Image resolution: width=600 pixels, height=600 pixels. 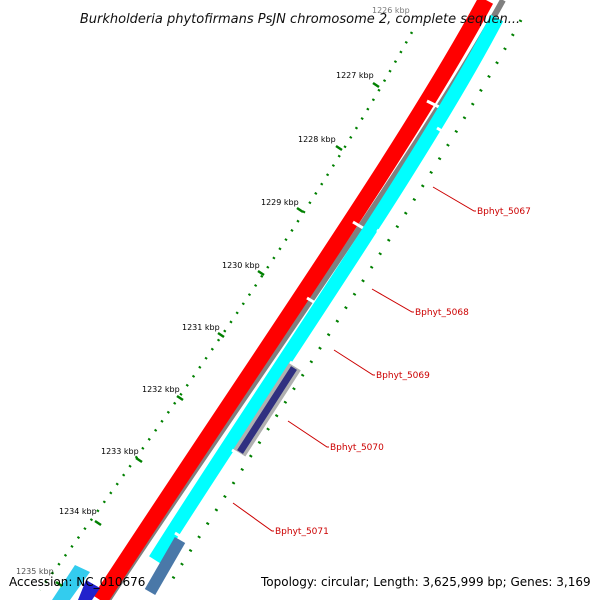 What do you see at coordinates (403, 376) in the screenshot?
I see `gene-label-bphyt-5069: Bphyt_5069` at bounding box center [403, 376].